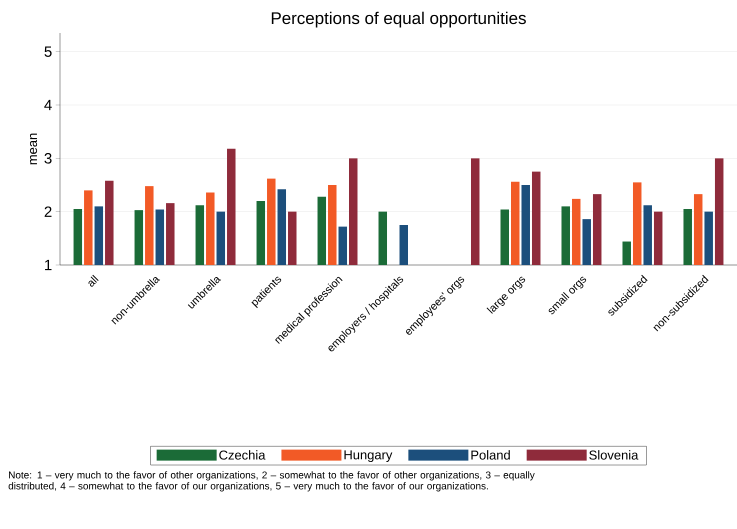  Describe the element at coordinates (271, 481) in the screenshot. I see `text: Note: 1 – very much to the favor of other organizations, 2 – somewhat to the favor of other organizations, 3 – equally distributed, 4 – somewhat to the favor of our organizations, 5 – very much to the favor of our organizations.` at that location.